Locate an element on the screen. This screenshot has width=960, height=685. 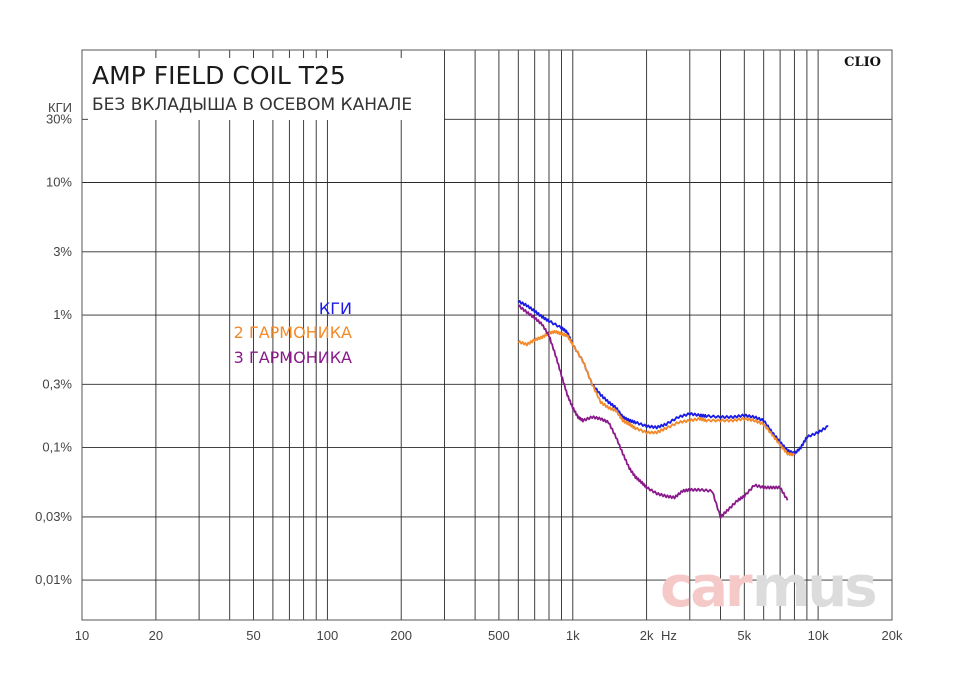
x-tick-label-5: 500 is located at coordinates (499, 635).